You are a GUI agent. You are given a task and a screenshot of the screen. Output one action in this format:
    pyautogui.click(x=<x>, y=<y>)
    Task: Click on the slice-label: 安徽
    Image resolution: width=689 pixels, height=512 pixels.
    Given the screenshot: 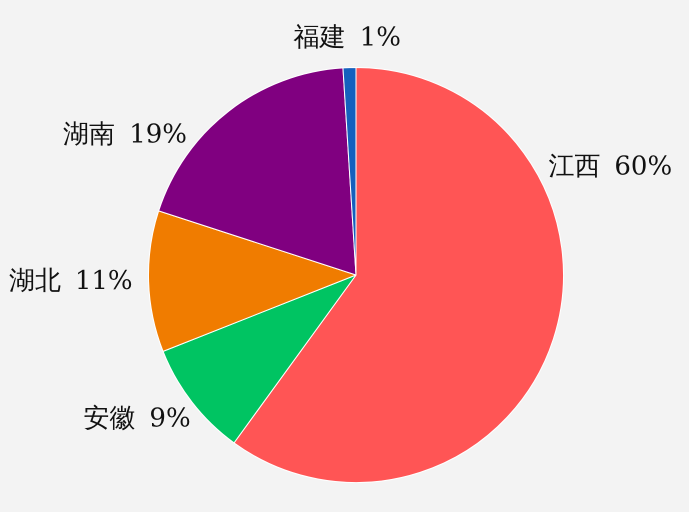 What is the action you would take?
    pyautogui.click(x=109, y=419)
    